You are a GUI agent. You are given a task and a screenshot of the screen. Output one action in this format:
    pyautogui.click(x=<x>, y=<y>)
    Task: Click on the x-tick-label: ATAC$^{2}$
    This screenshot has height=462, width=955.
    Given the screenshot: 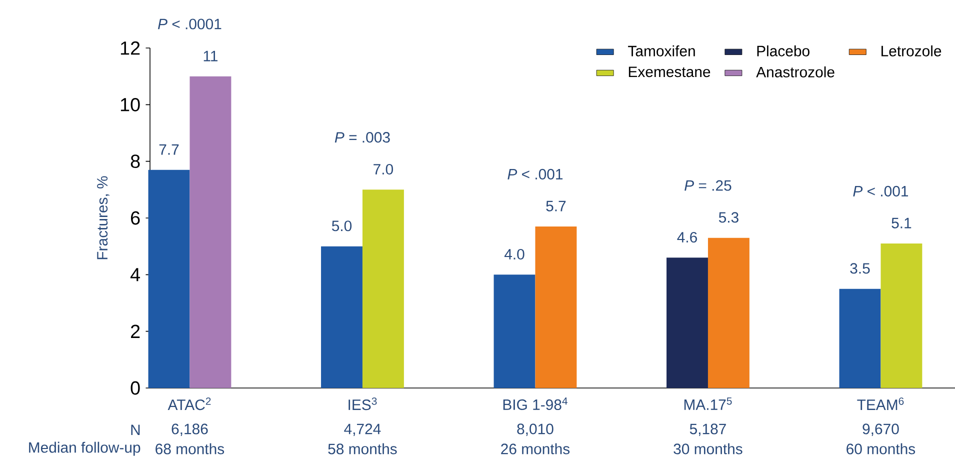 What is the action you would take?
    pyautogui.click(x=189, y=403)
    